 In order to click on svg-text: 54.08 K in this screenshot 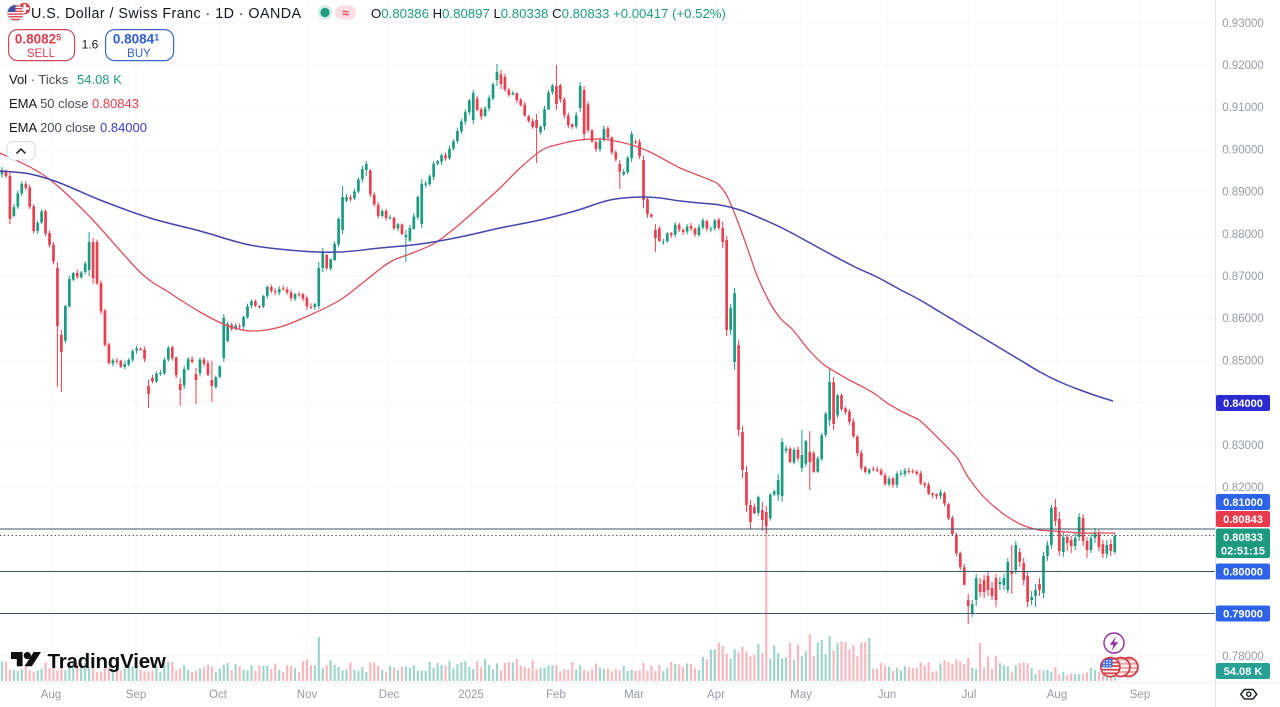, I will do `click(1243, 672)`.